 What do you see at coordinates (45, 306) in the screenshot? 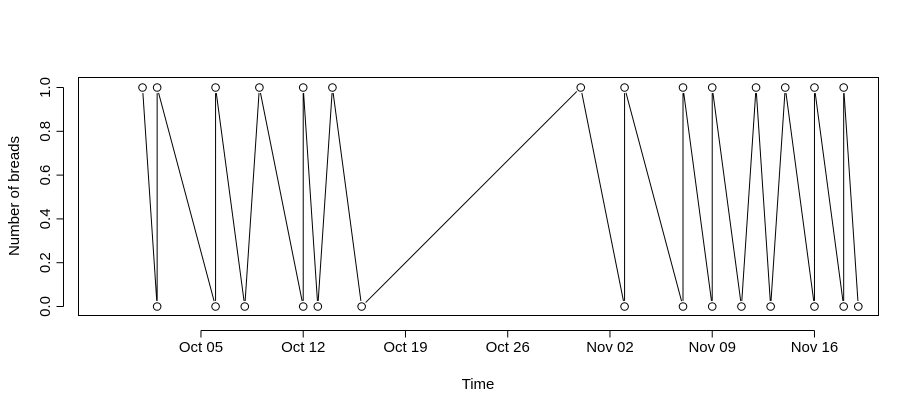
I see `y-tick-label: 0.0` at bounding box center [45, 306].